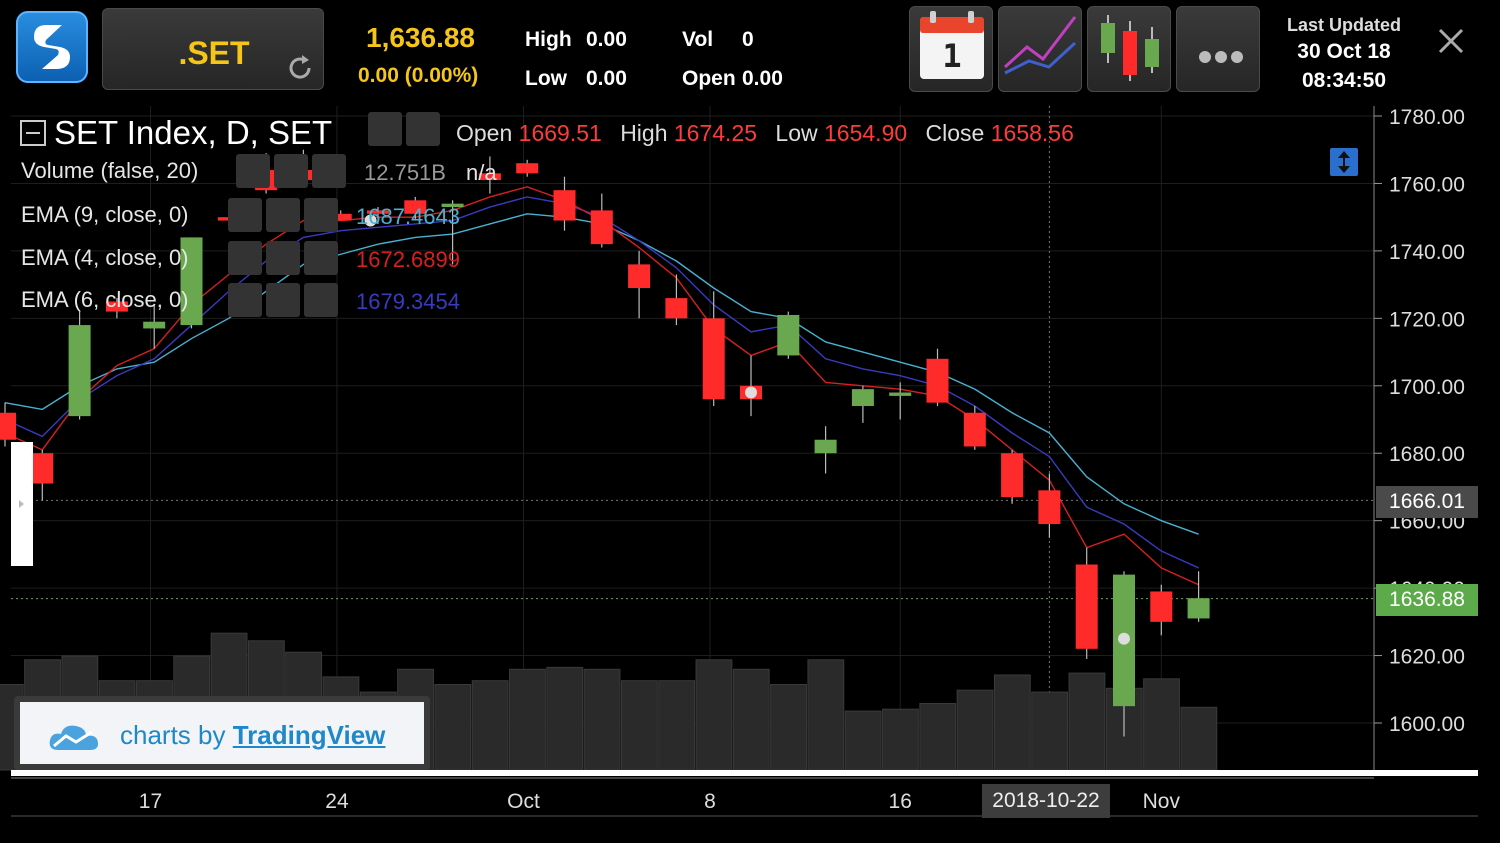 The height and width of the screenshot is (843, 1500). What do you see at coordinates (523, 801) in the screenshot?
I see `x-tick-label: Oct` at bounding box center [523, 801].